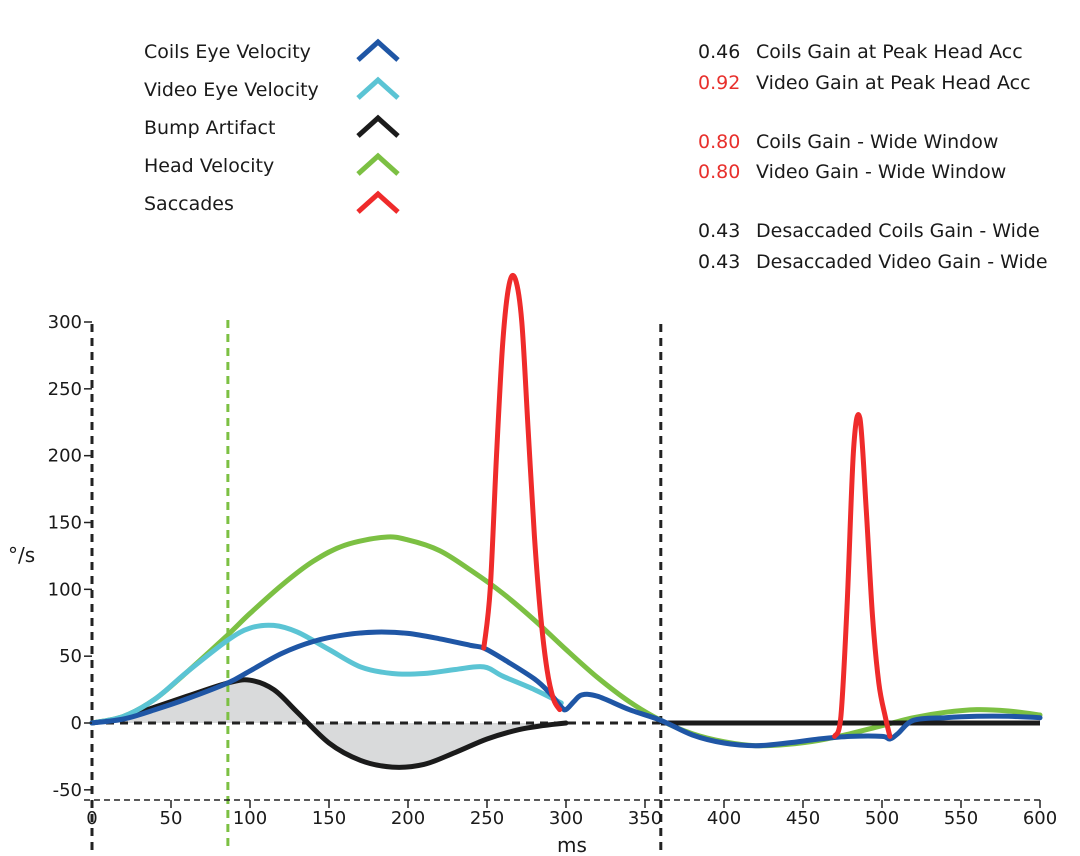  I want to click on gain-row-1: 0.92 Video Gain at Peak Head Acc, so click(864, 83).